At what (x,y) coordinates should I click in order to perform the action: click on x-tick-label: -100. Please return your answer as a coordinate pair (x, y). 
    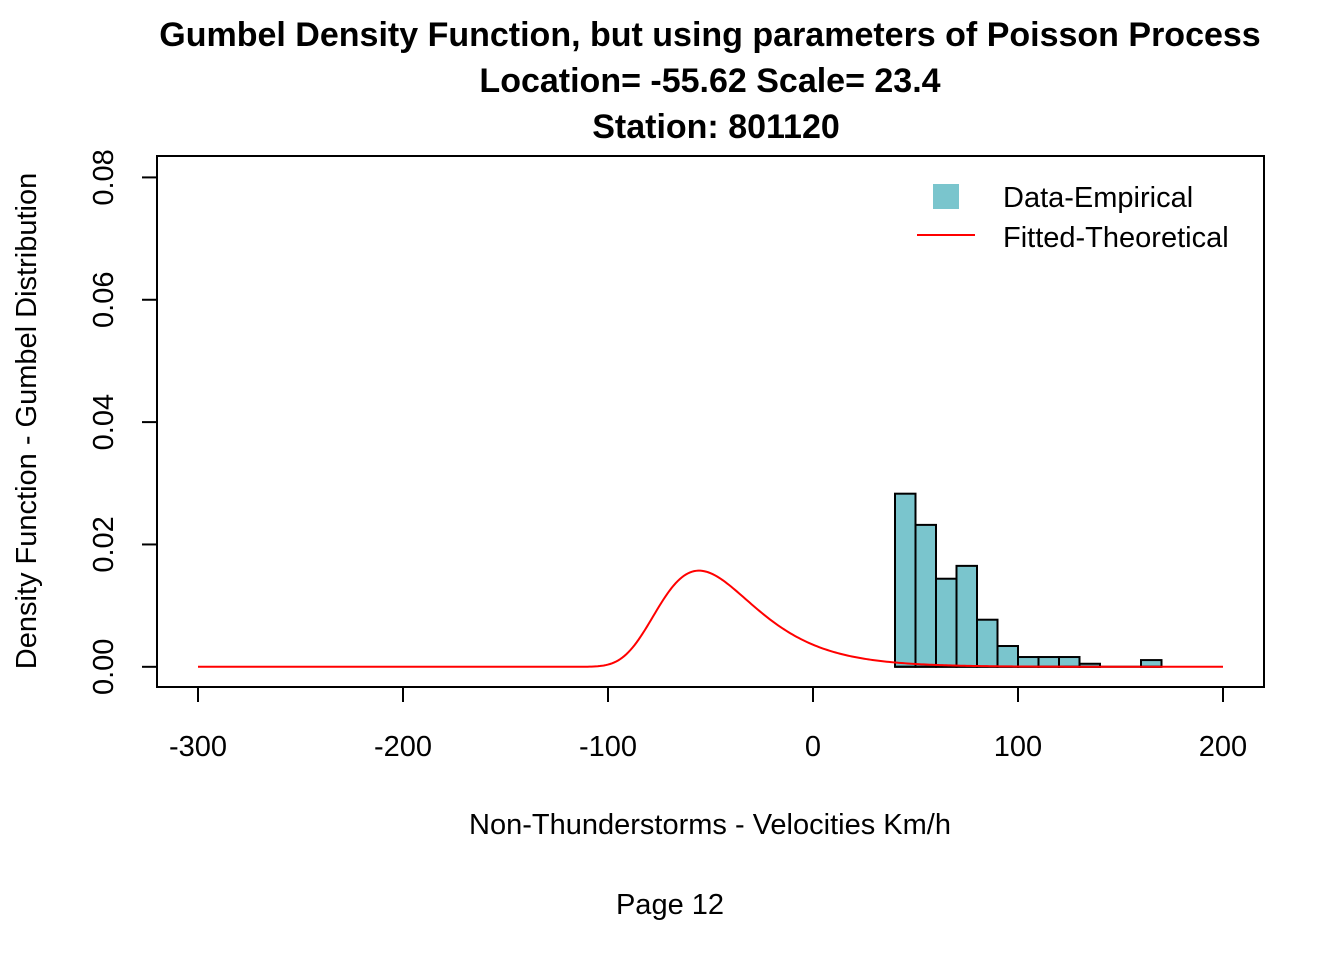
    Looking at the image, I should click on (608, 747).